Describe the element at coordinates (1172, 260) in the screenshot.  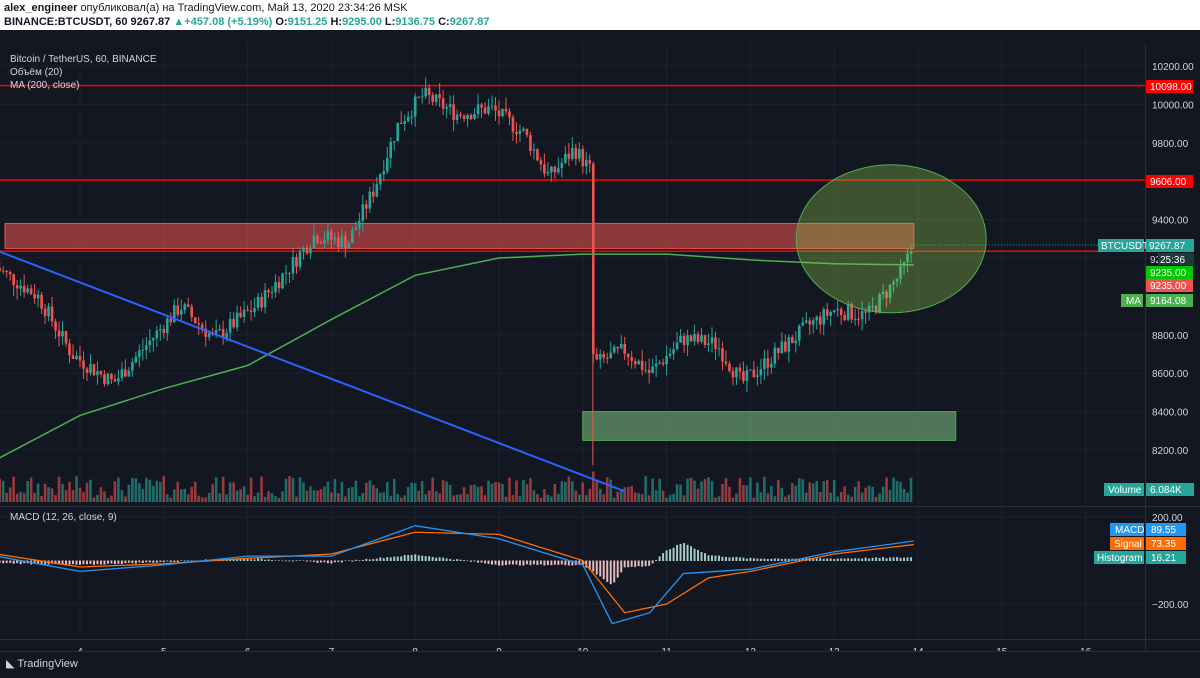
I see `badge-countdown: 25:36` at that location.